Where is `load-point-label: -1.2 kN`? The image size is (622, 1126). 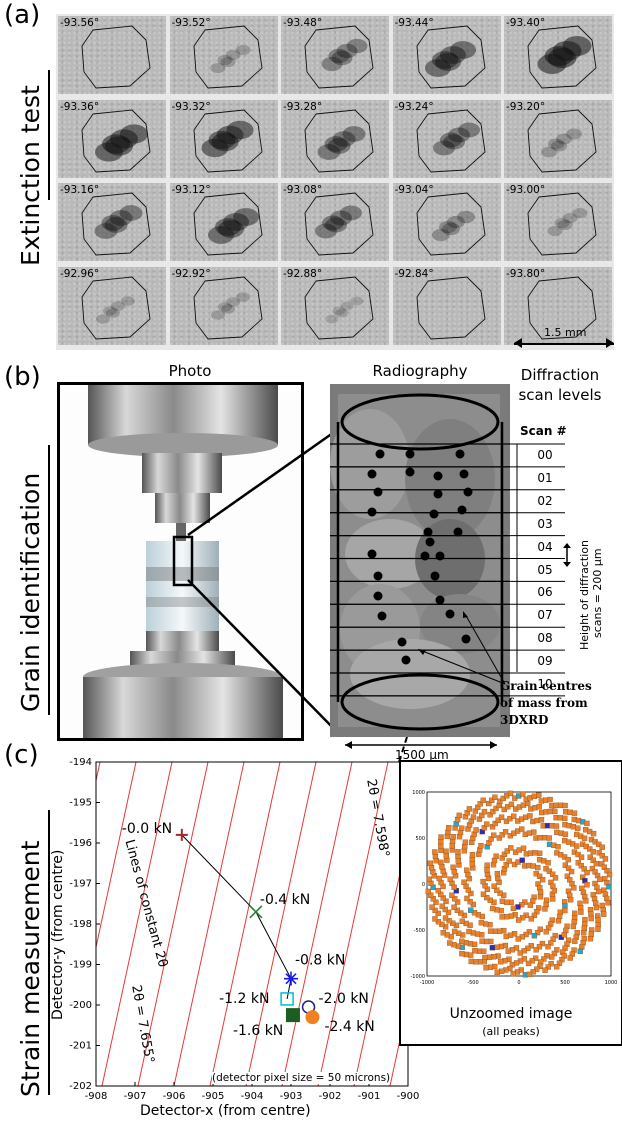
load-point-label: -1.2 kN is located at coordinates (244, 999).